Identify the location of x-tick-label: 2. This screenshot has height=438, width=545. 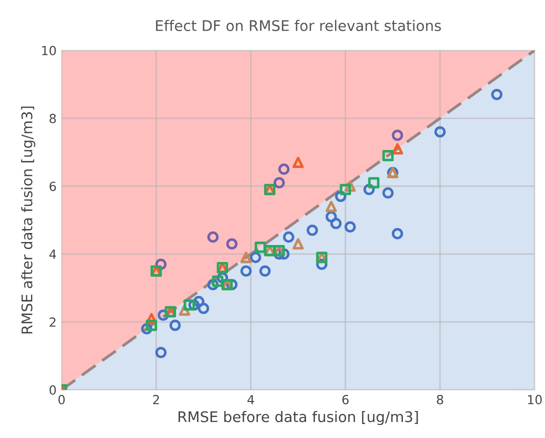
(156, 399).